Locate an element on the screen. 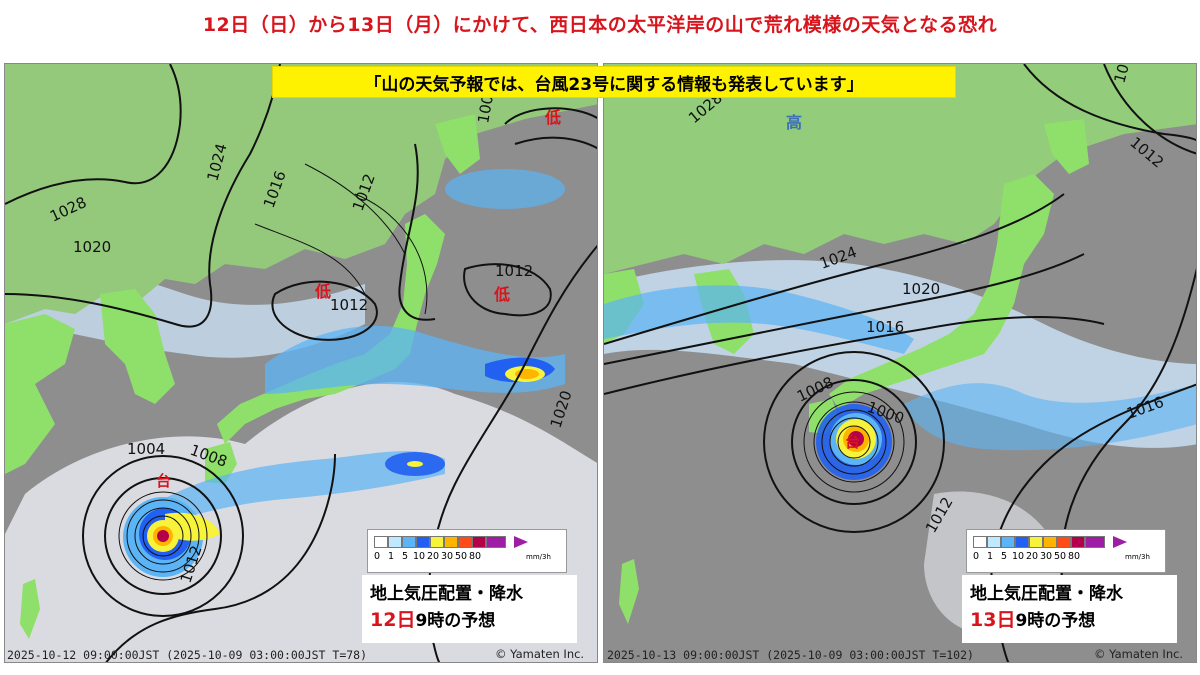  caption-left: 地上気圧配置・降水 12日9時の予想 is located at coordinates (469, 609).